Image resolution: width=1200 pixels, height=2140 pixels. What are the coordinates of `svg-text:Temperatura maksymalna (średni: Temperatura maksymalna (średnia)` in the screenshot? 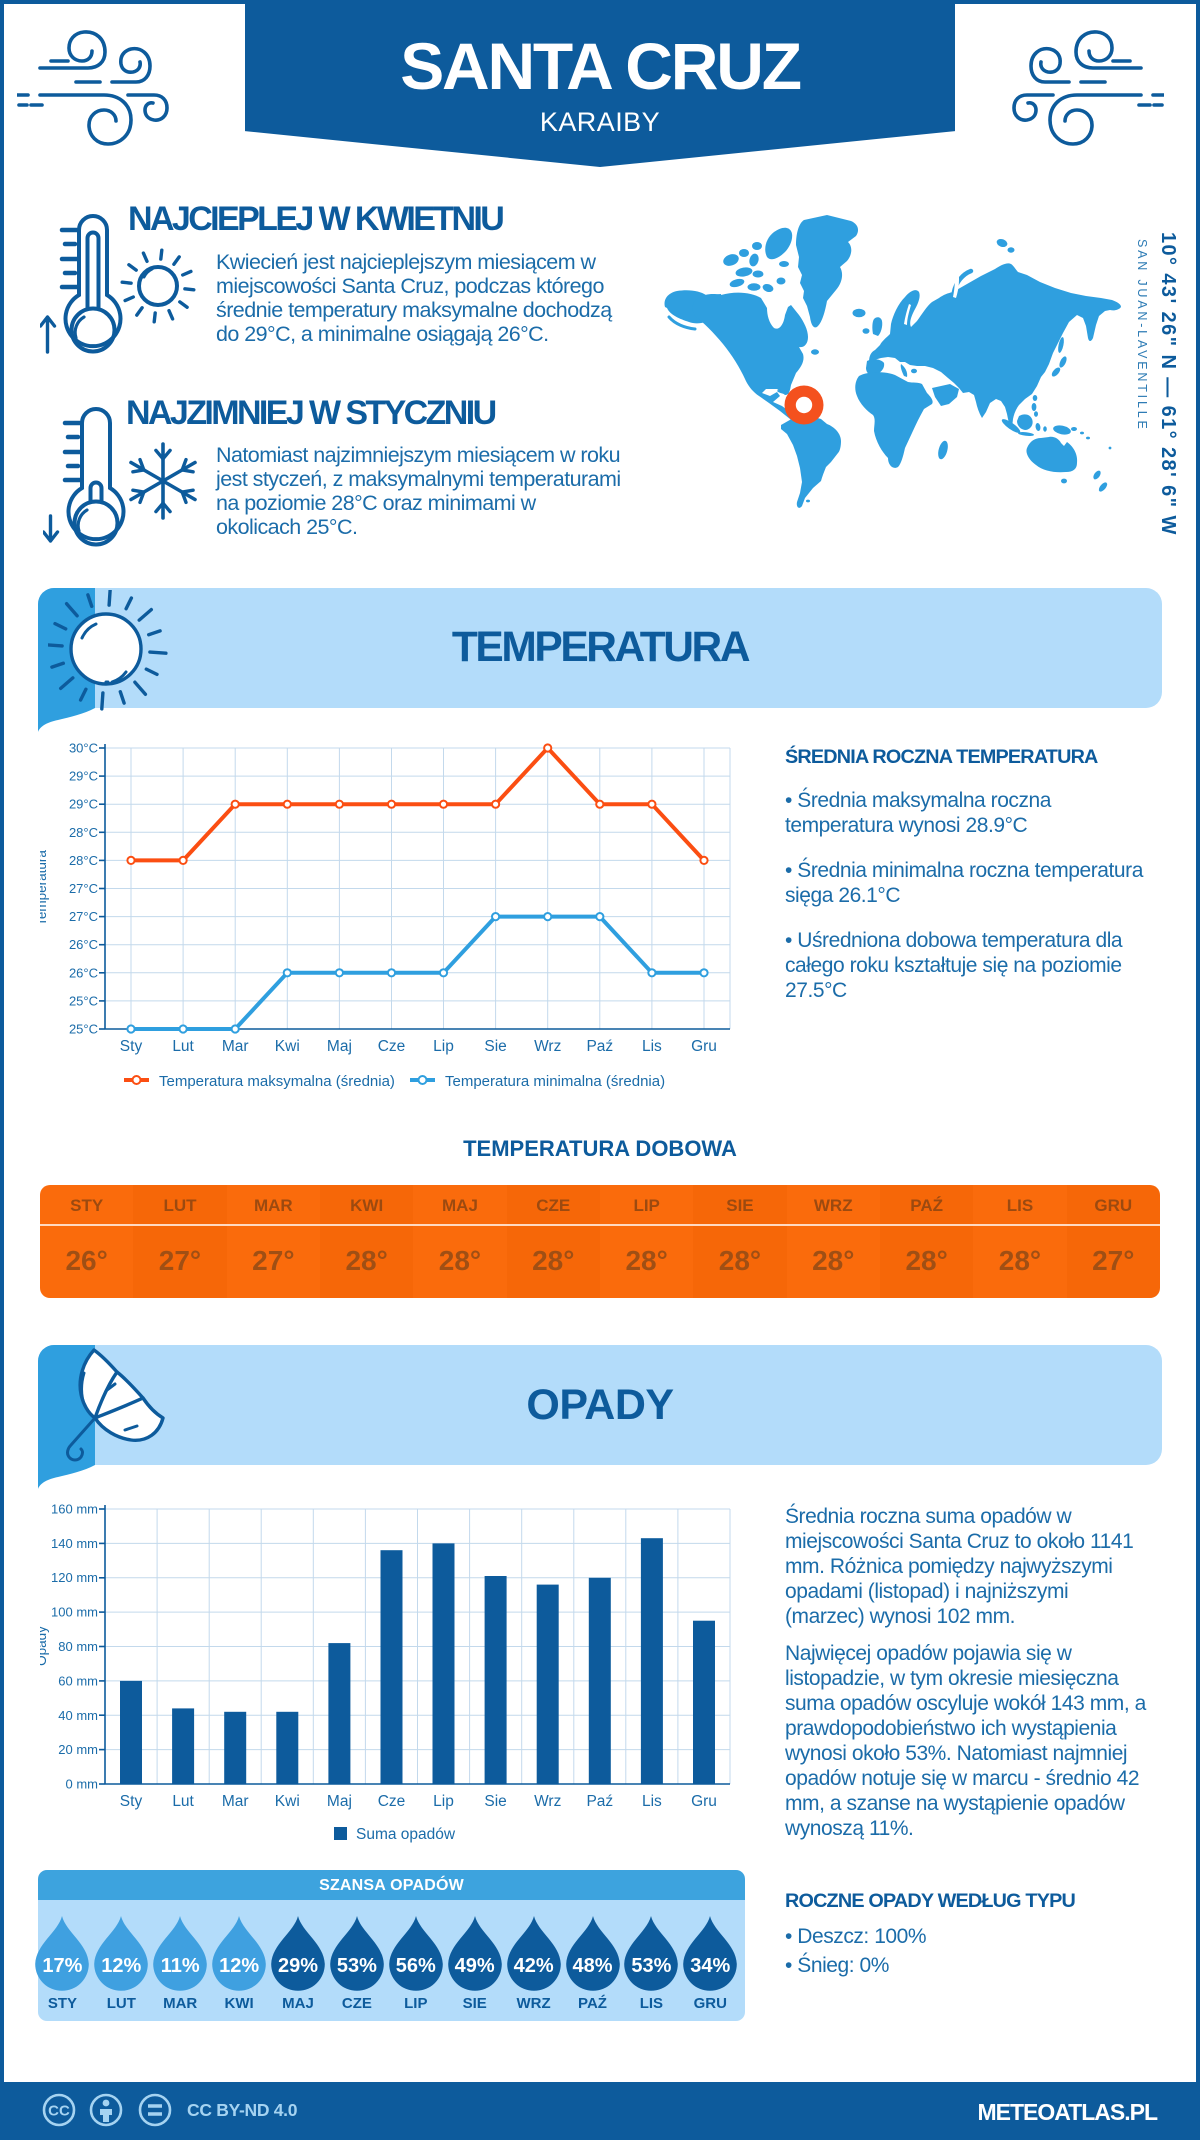 It's located at (277, 1081).